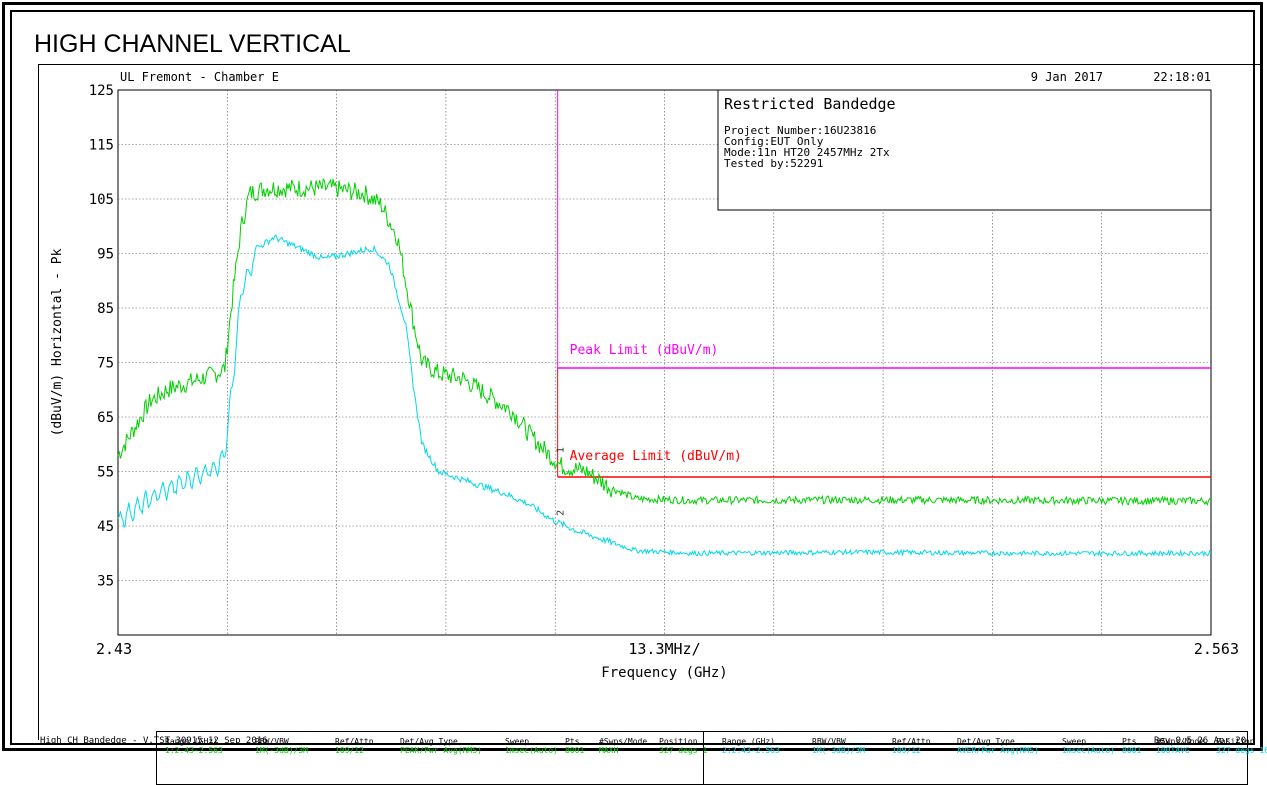 The height and width of the screenshot is (785, 1267). What do you see at coordinates (1067, 77) in the screenshot?
I see `test-date: 9 Jan 2017` at bounding box center [1067, 77].